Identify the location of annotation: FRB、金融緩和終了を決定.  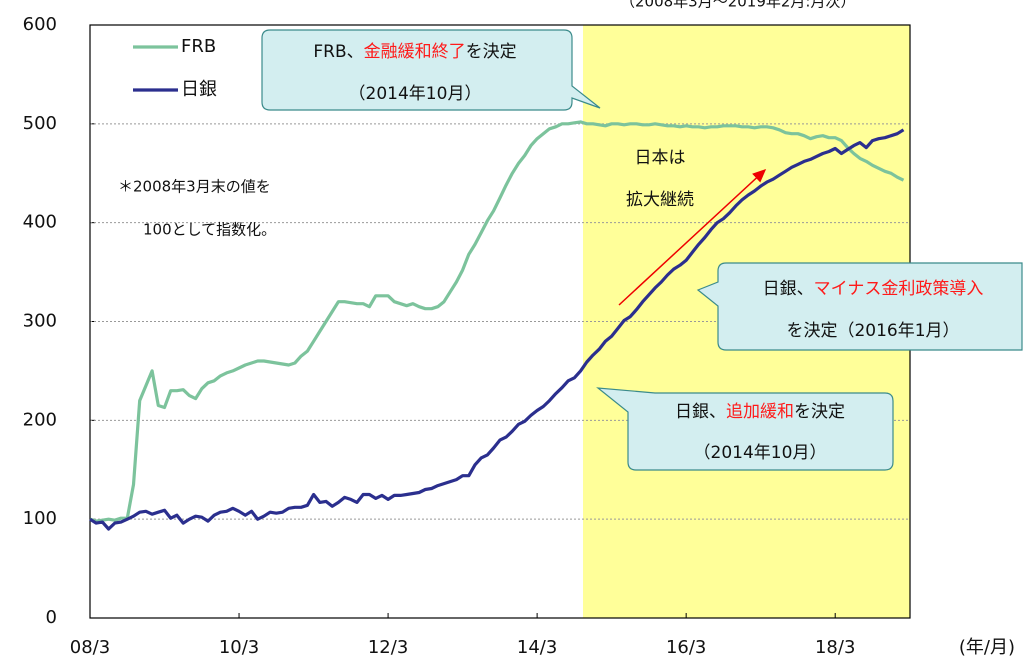
(414, 52).